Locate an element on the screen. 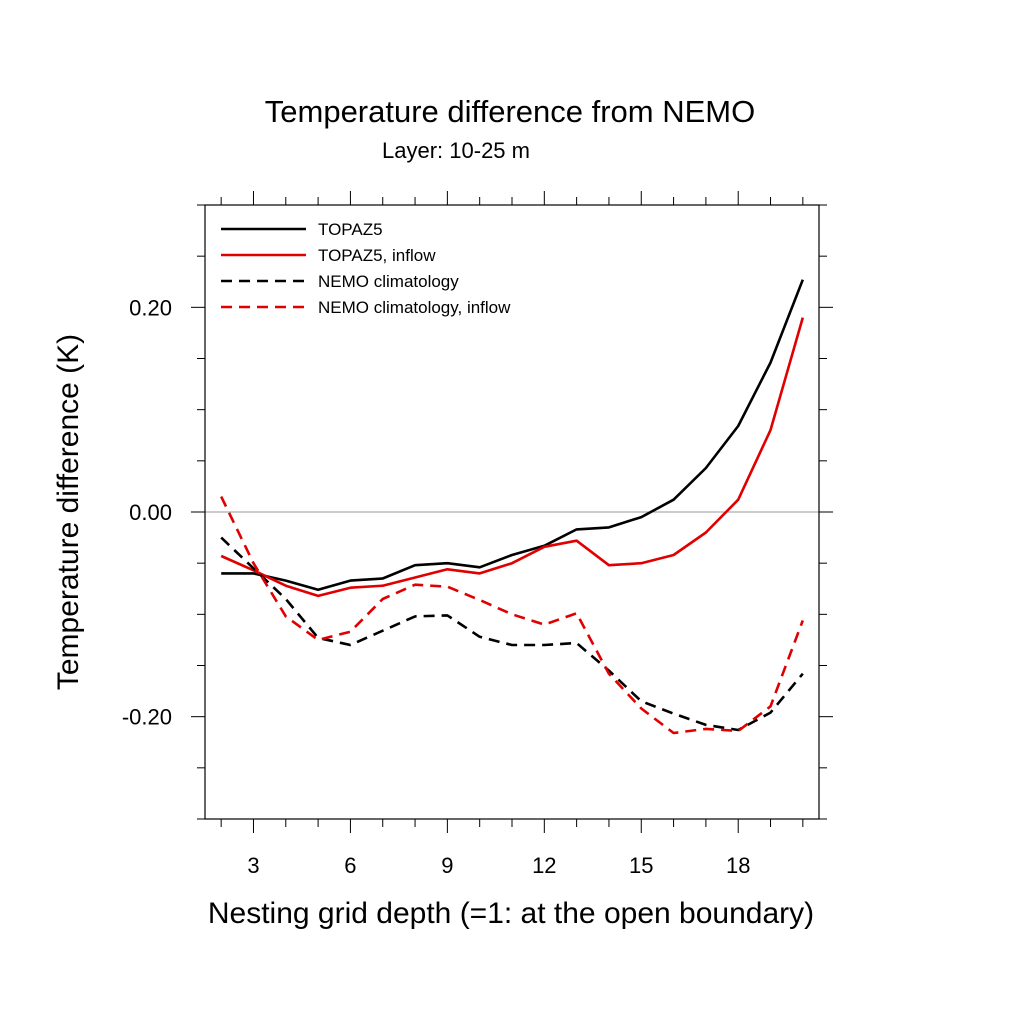  y-tick-label: 0.00 is located at coordinates (150, 512).